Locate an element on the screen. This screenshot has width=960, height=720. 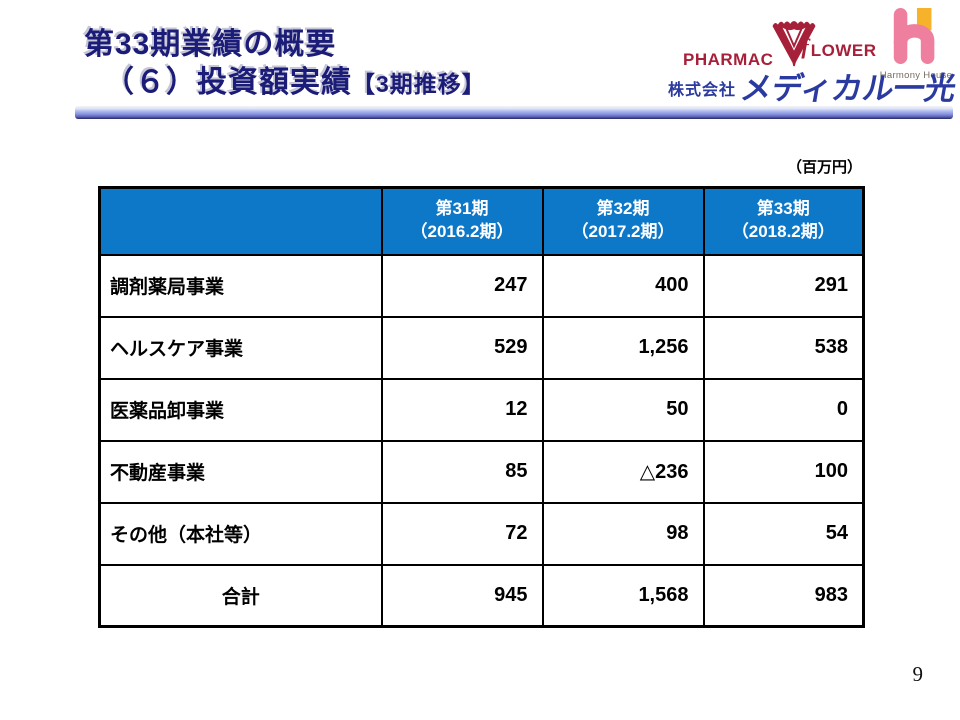
pharmacy-logo-text-right: LOWER is located at coordinates (843, 50).